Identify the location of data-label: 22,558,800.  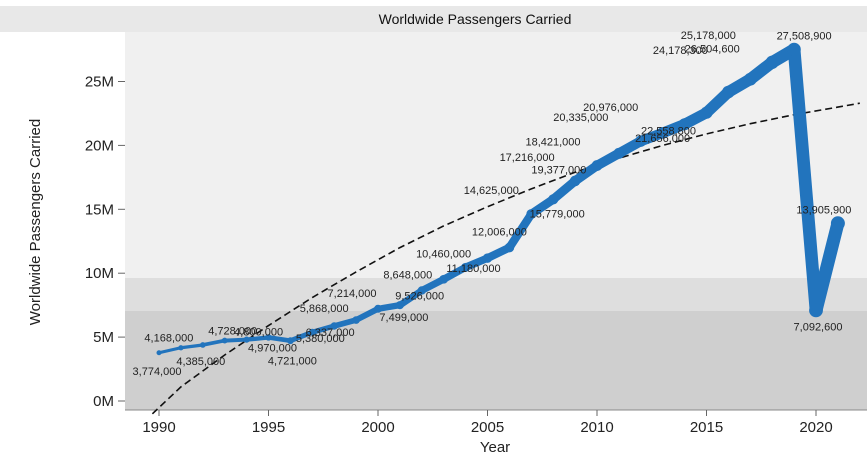
(668, 132).